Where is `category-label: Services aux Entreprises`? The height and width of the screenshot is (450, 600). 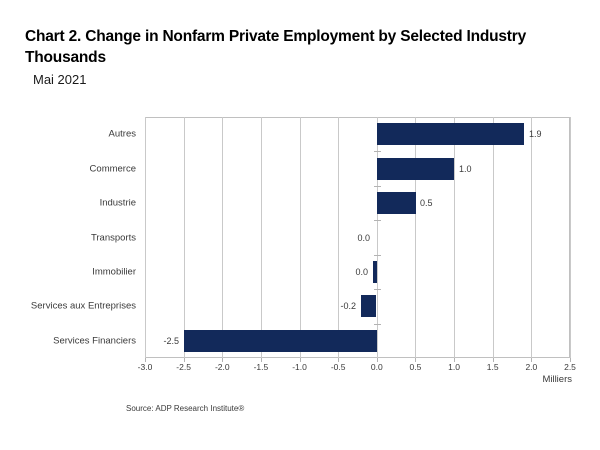 category-label: Services aux Entreprises is located at coordinates (83, 306).